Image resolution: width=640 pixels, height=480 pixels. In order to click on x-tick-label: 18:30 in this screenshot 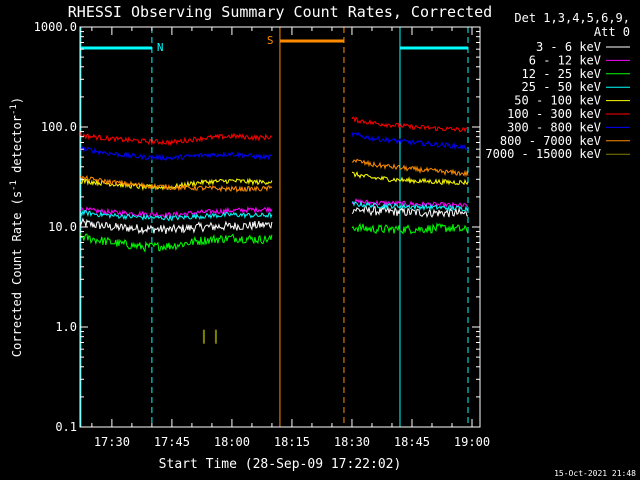, I will do `click(352, 442)`.